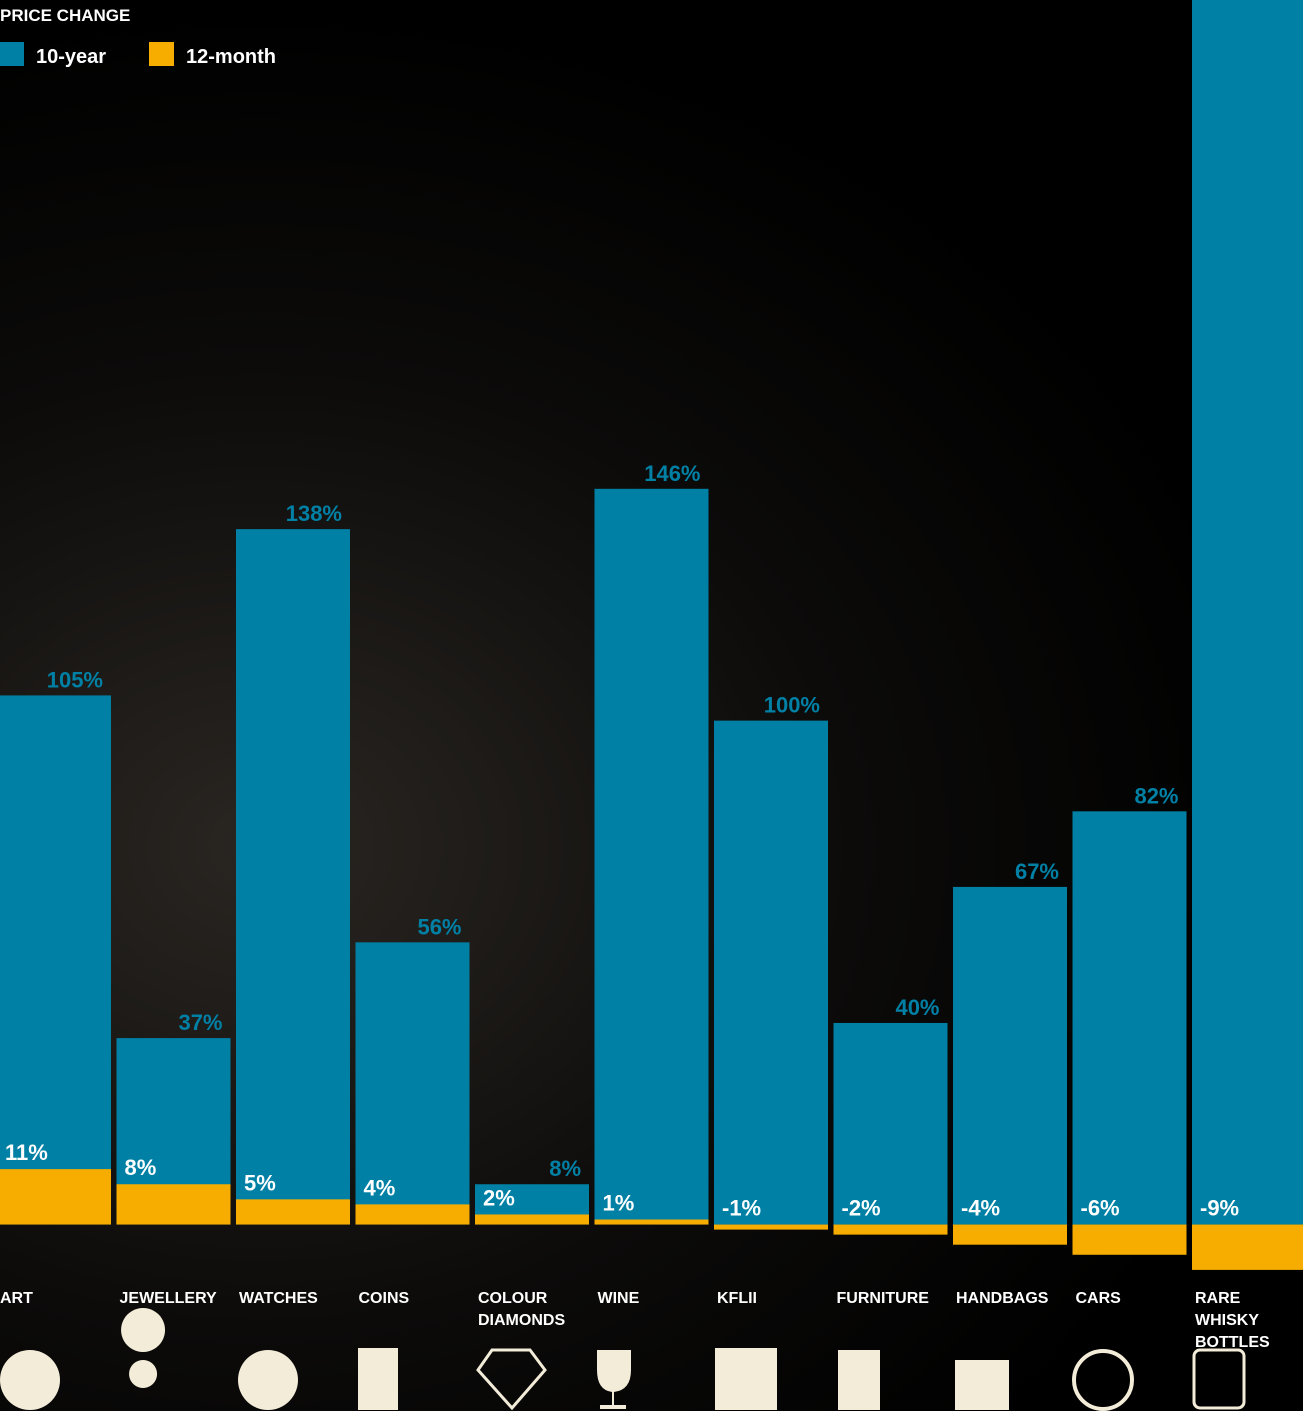 Image resolution: width=1303 pixels, height=1411 pixels. Describe the element at coordinates (882, 1298) in the screenshot. I see `x-tick-label: FURNITURE` at that location.